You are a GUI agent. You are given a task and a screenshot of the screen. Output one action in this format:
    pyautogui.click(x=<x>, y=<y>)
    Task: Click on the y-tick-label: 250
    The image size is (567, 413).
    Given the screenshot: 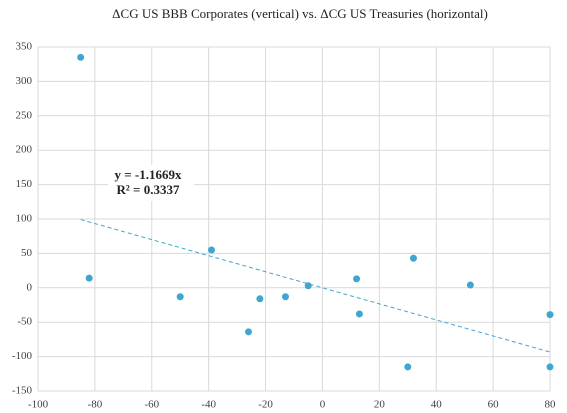 What is the action you would take?
    pyautogui.click(x=24, y=115)
    